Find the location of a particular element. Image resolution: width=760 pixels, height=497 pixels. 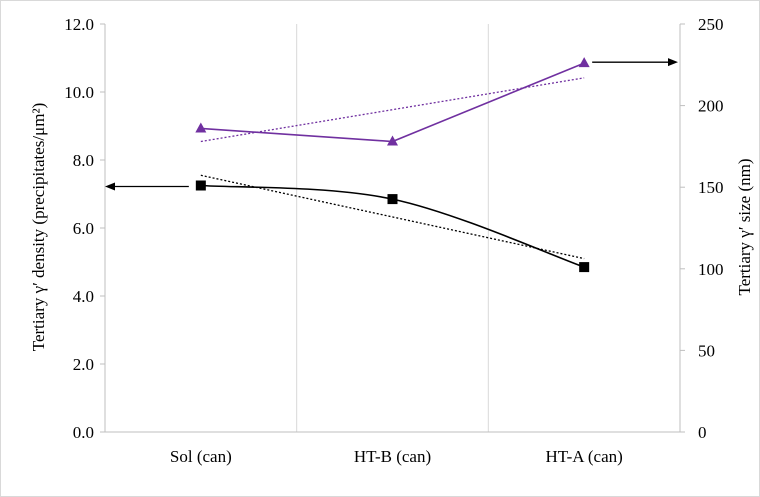

right-tick-label: 0 is located at coordinates (702, 432).